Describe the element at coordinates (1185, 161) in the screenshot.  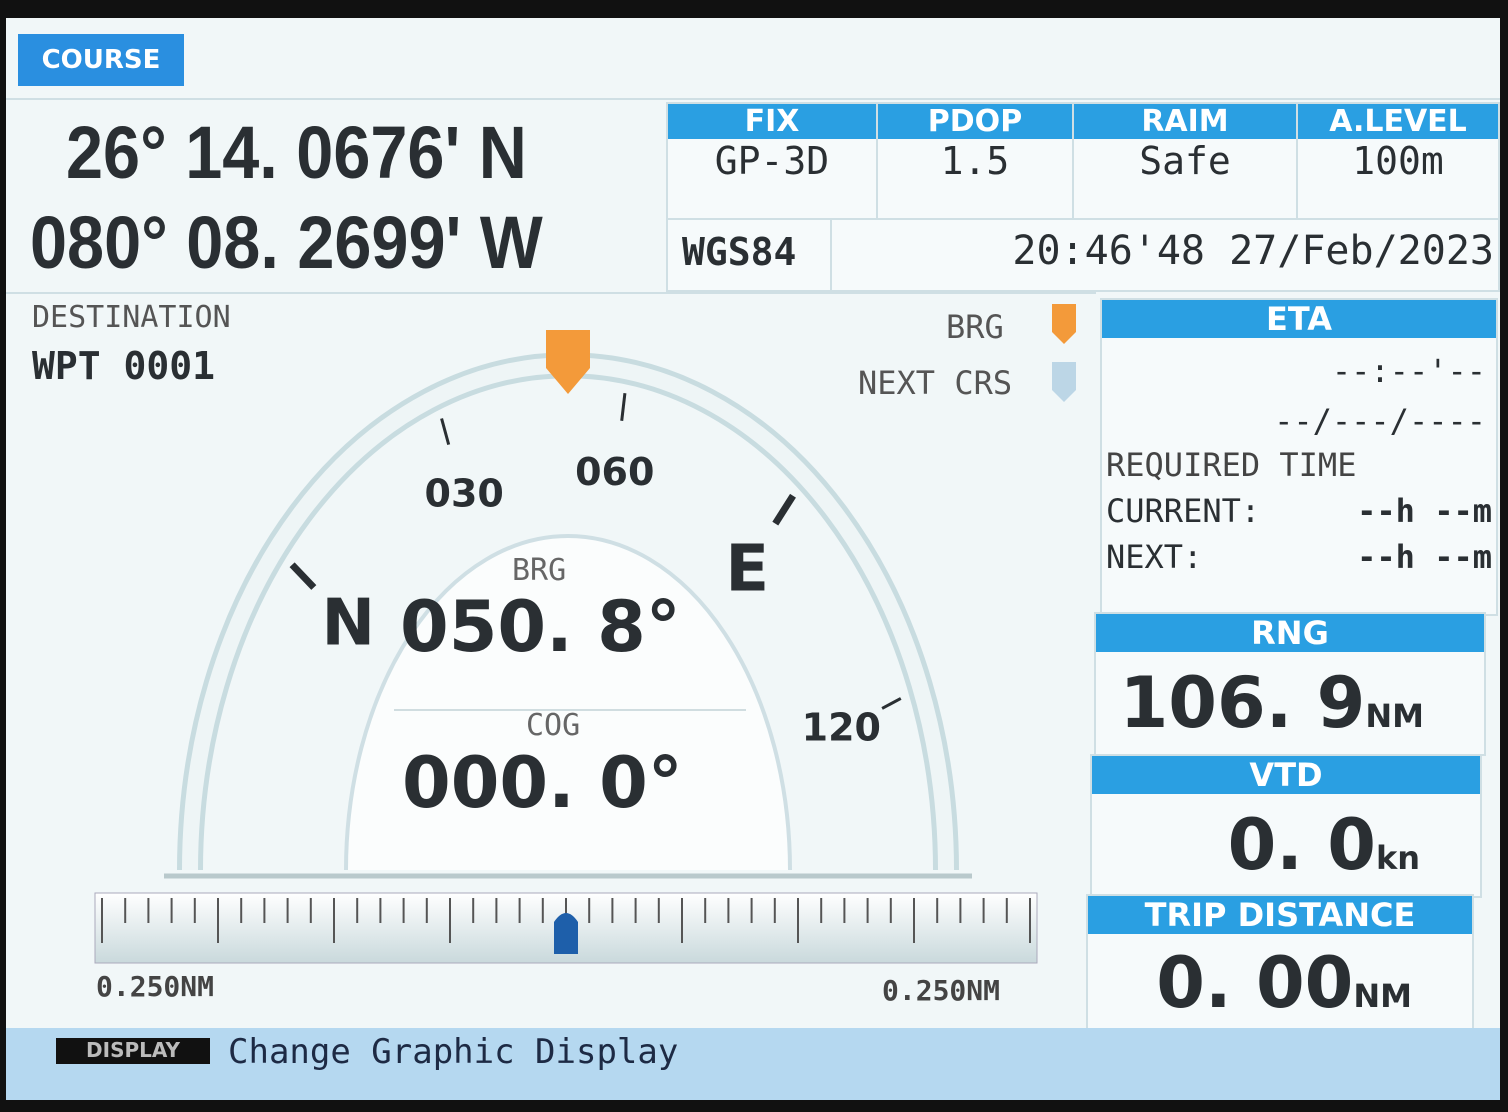
I see `raim-value: Safe` at that location.